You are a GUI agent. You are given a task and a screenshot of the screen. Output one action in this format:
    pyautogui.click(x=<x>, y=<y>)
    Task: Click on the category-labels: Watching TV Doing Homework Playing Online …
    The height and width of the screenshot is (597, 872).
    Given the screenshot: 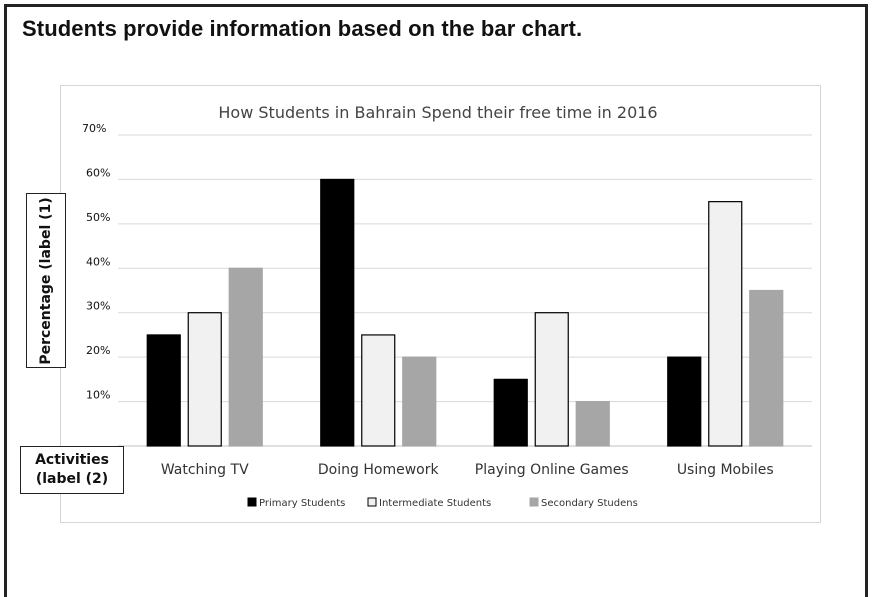 What is the action you would take?
    pyautogui.click(x=467, y=470)
    